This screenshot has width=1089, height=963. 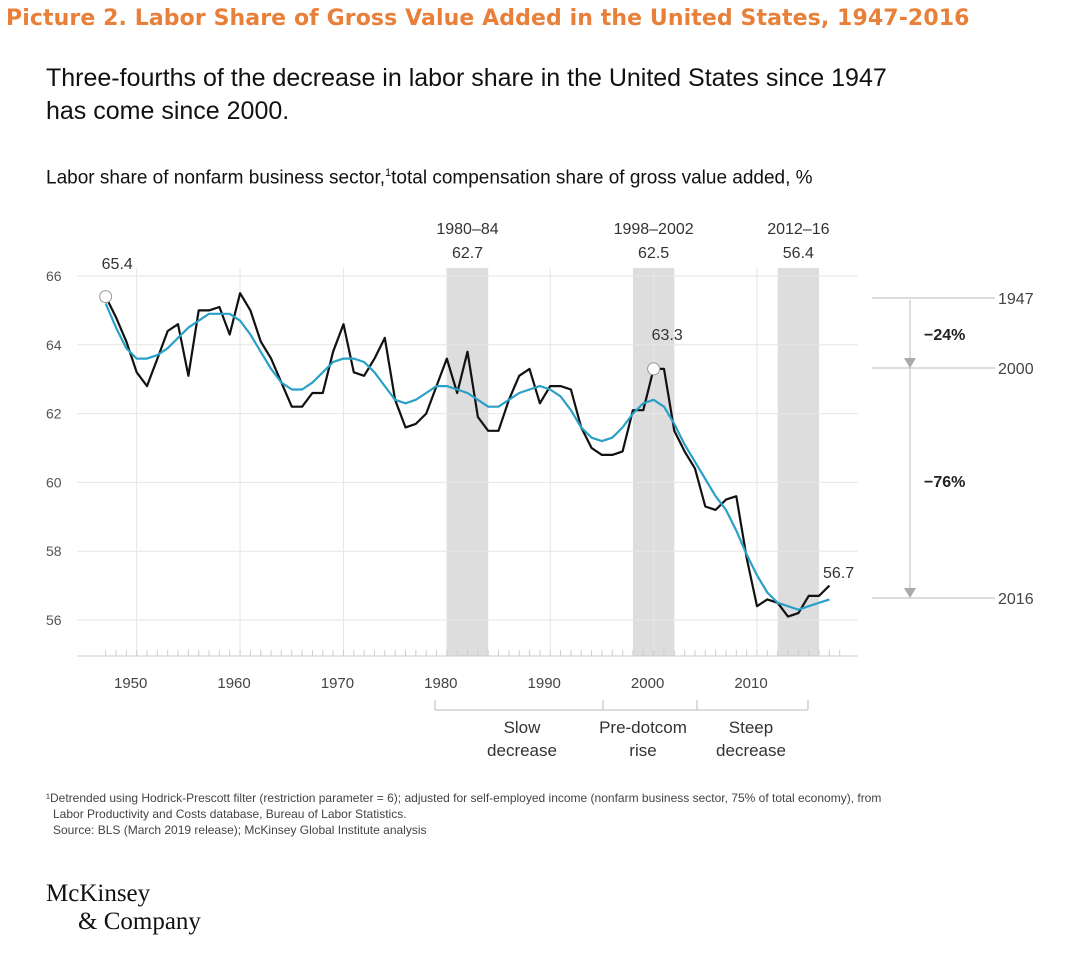 What do you see at coordinates (467, 229) in the screenshot?
I see `period-range-label: 1980–84` at bounding box center [467, 229].